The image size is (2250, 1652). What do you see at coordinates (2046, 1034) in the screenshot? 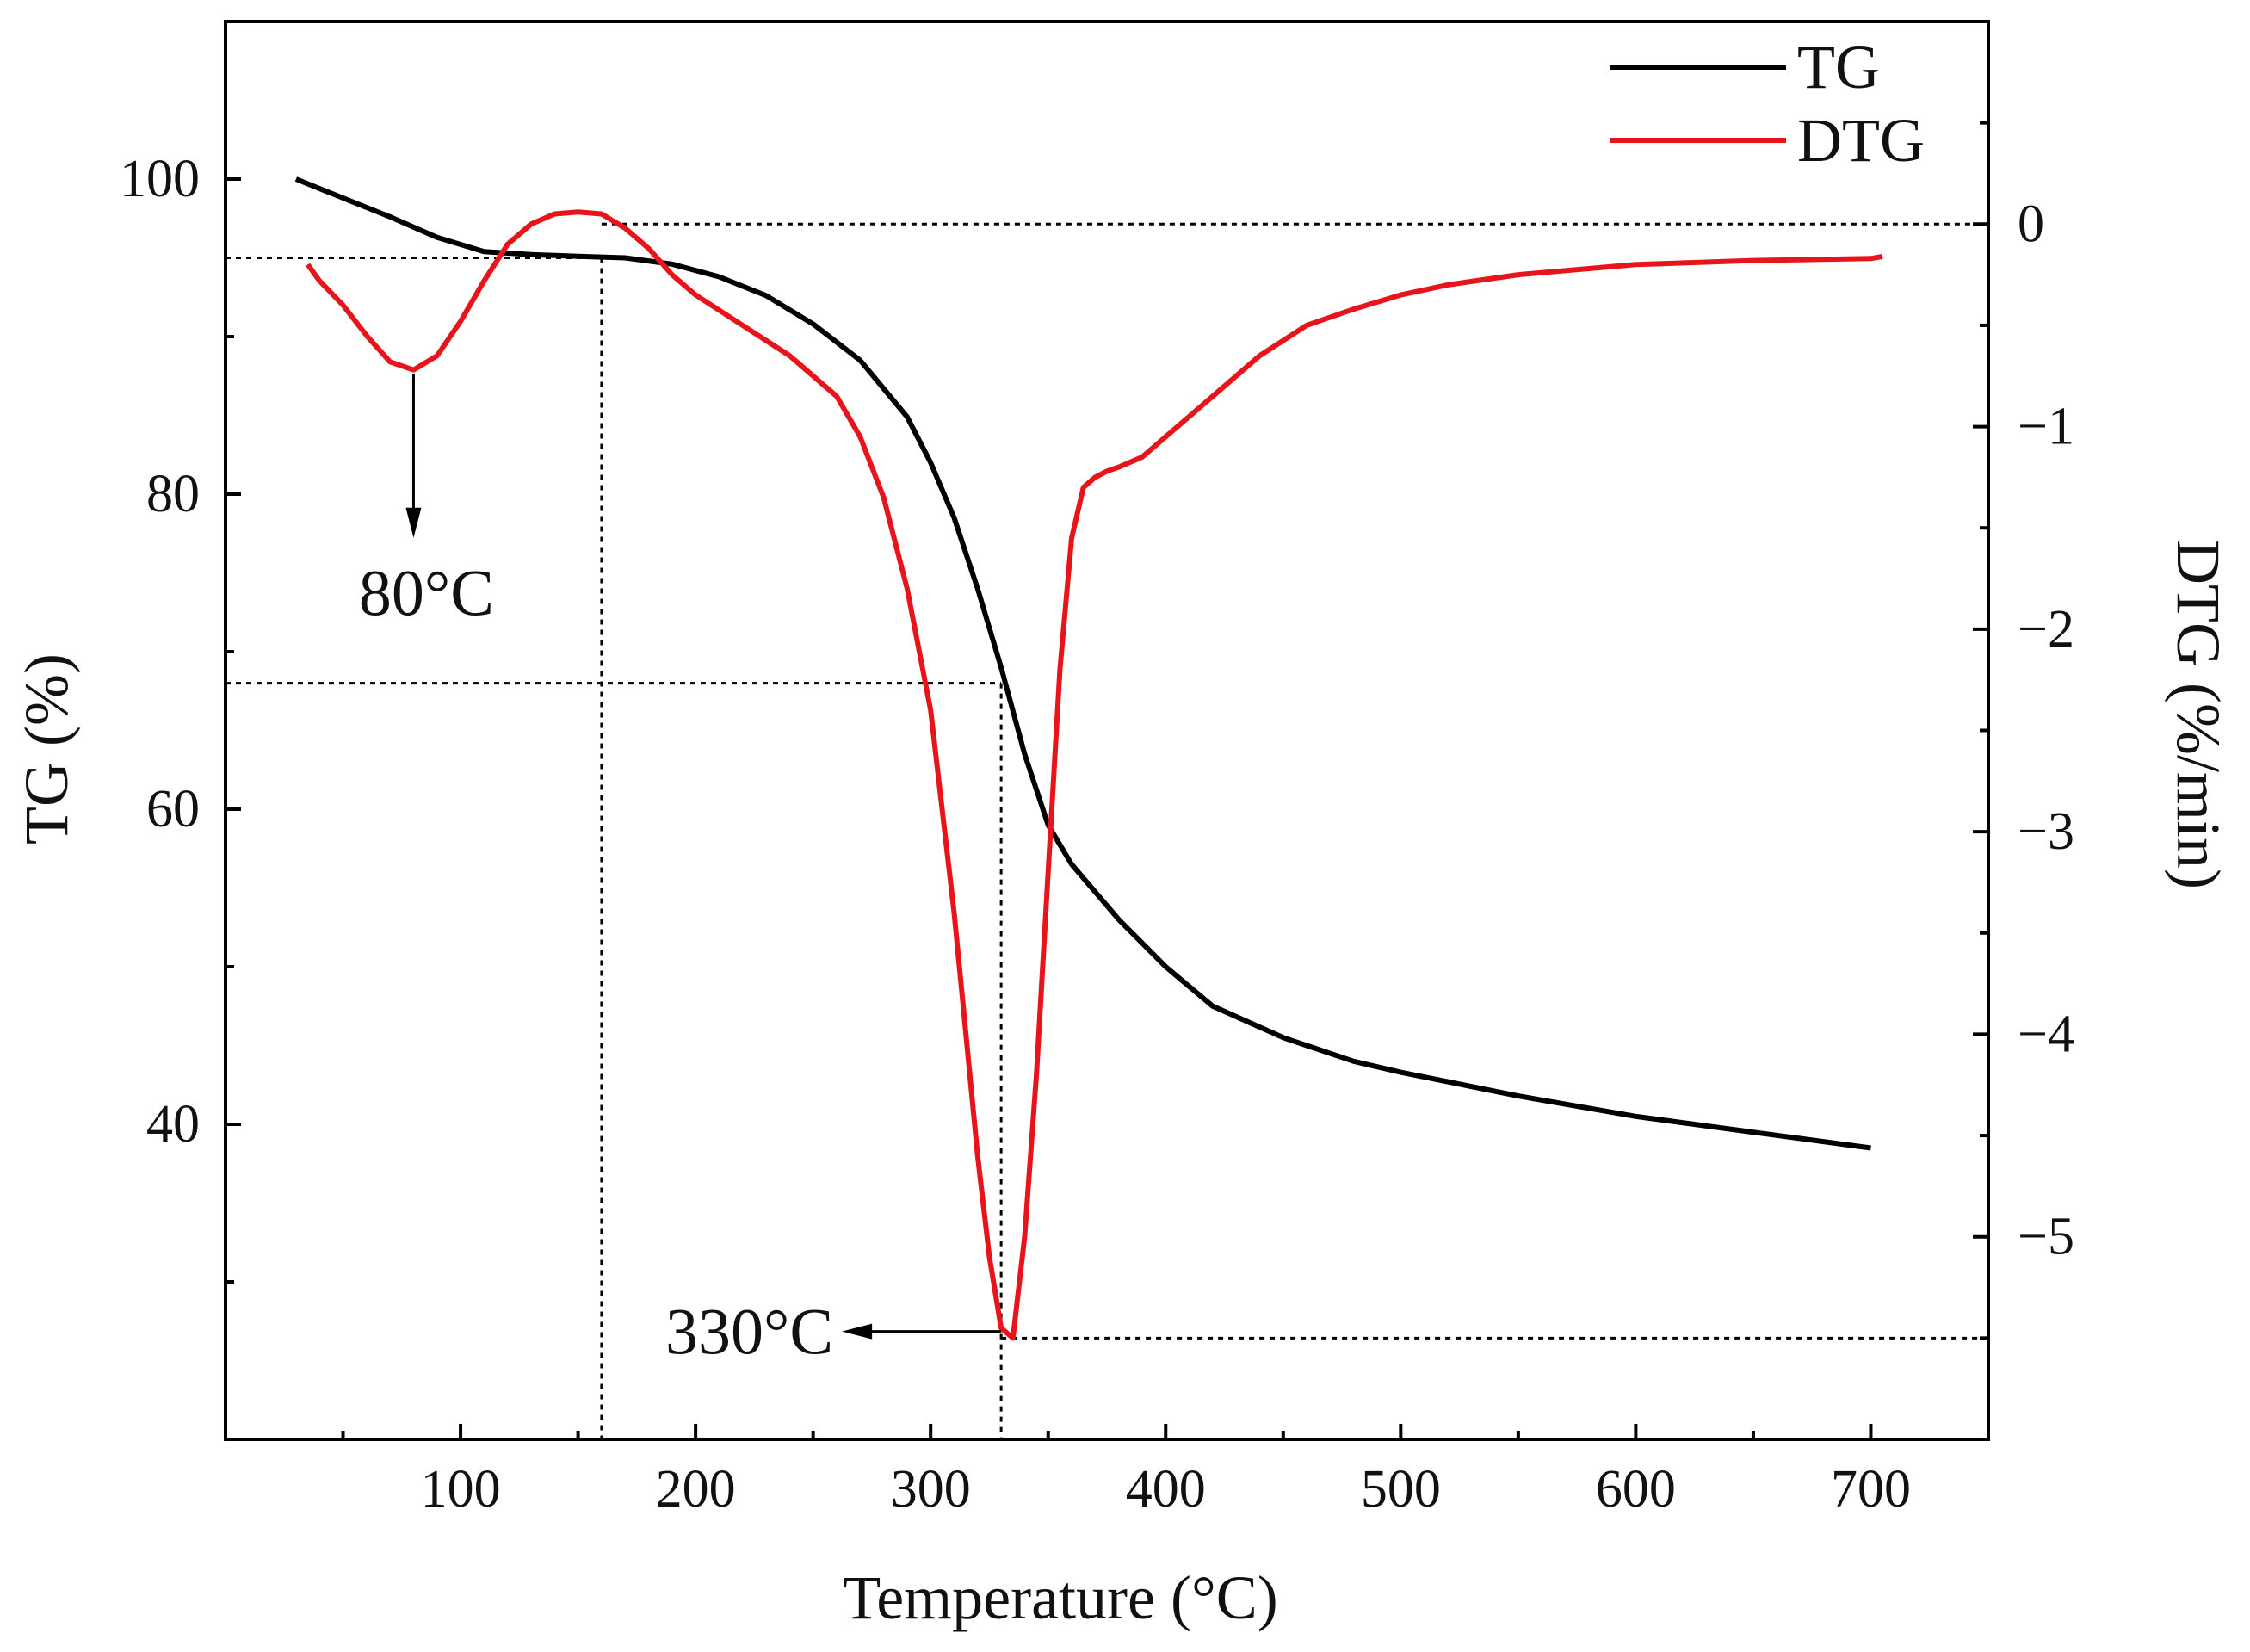
I see `y-right-tick-label: −4` at bounding box center [2046, 1034].